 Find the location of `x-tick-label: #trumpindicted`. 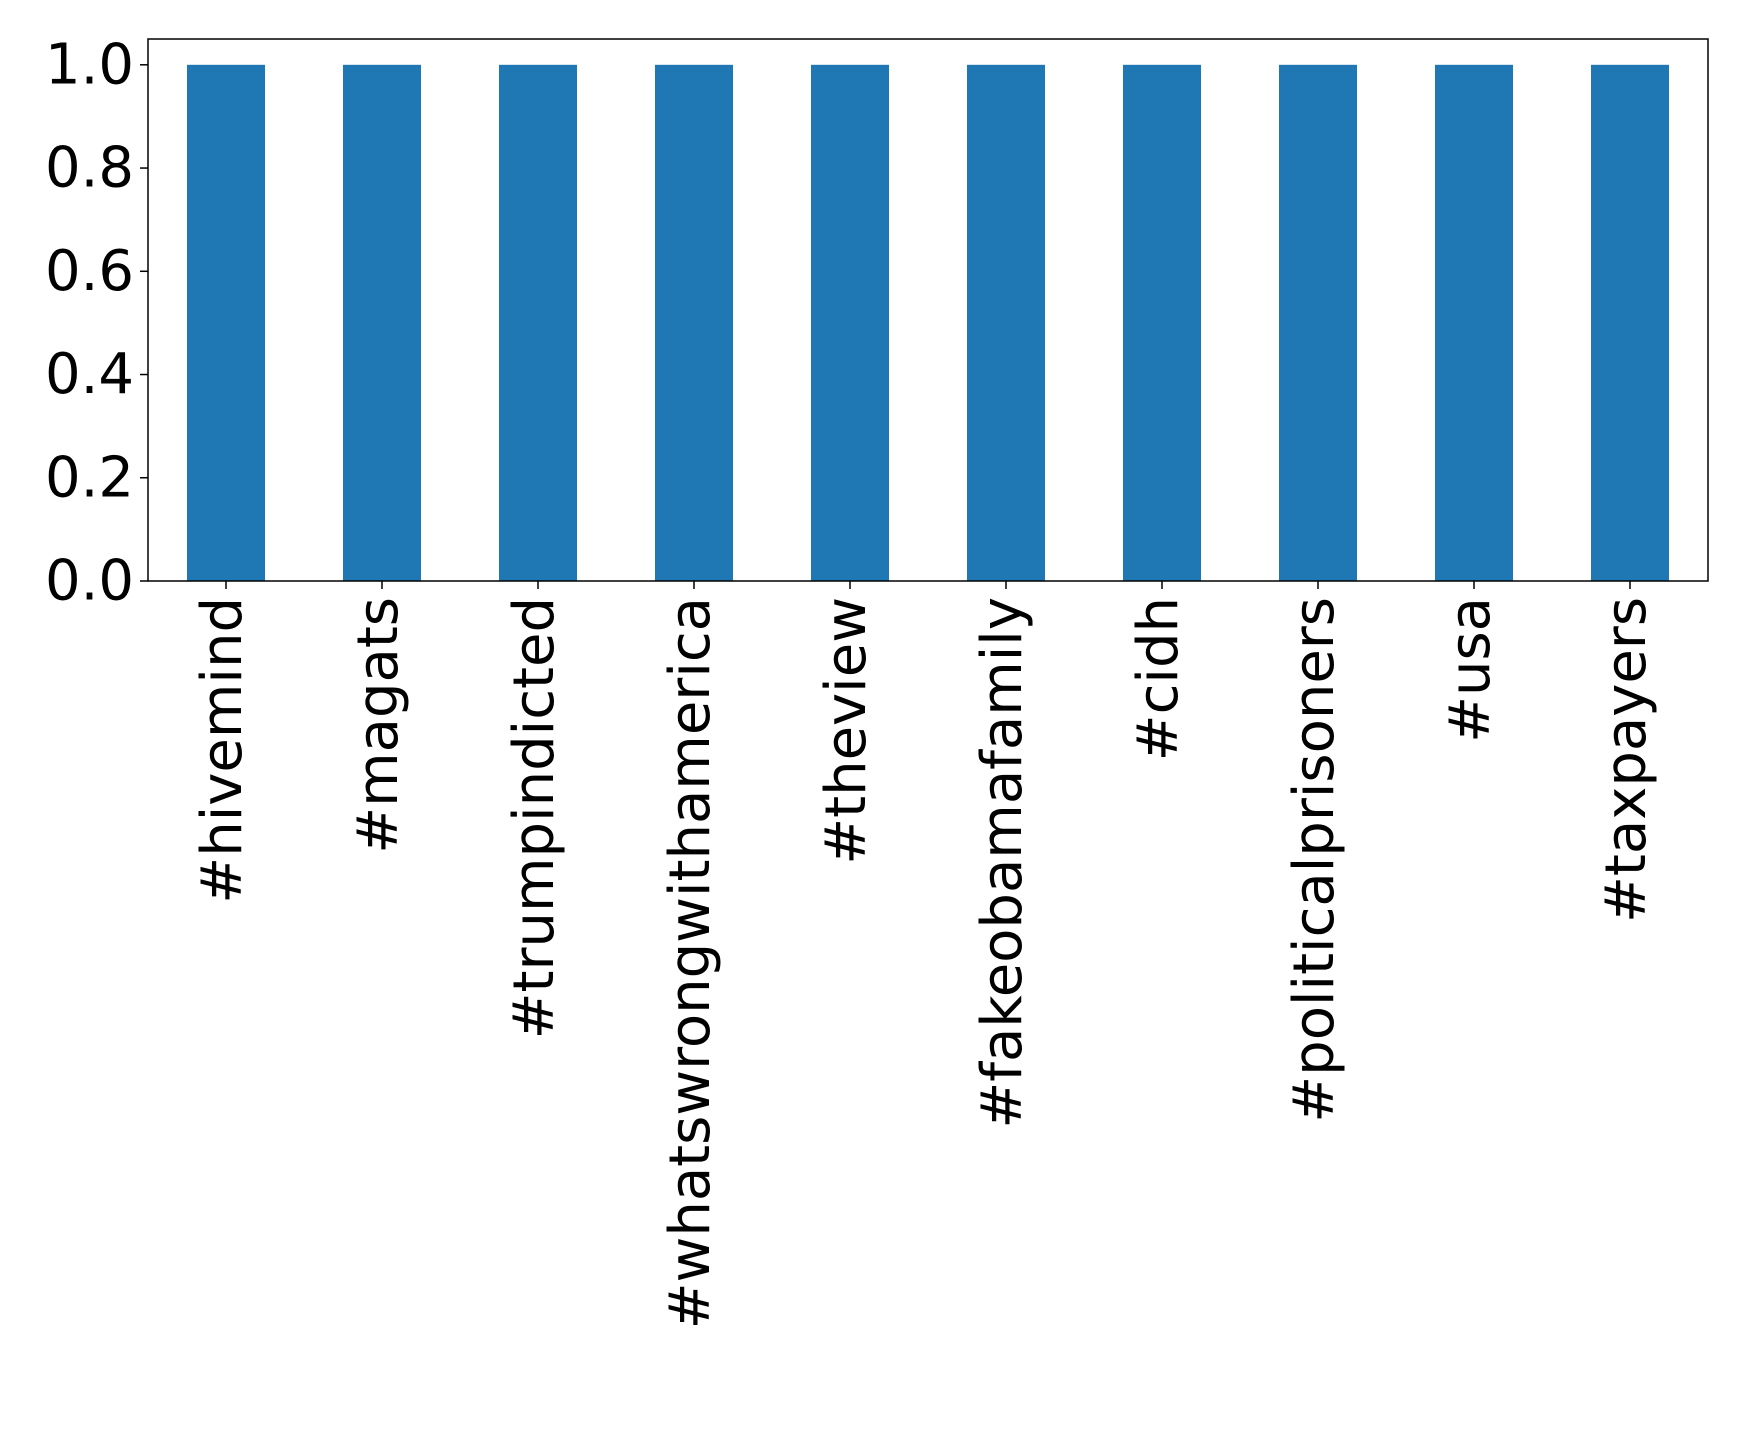

x-tick-label: #trumpindicted is located at coordinates (534, 818).